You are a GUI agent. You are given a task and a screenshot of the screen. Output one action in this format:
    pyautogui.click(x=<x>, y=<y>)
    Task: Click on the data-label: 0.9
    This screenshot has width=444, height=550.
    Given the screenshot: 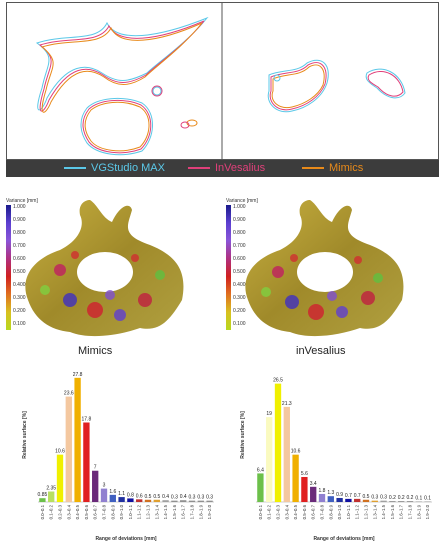 What is the action you would take?
    pyautogui.click(x=339, y=495)
    